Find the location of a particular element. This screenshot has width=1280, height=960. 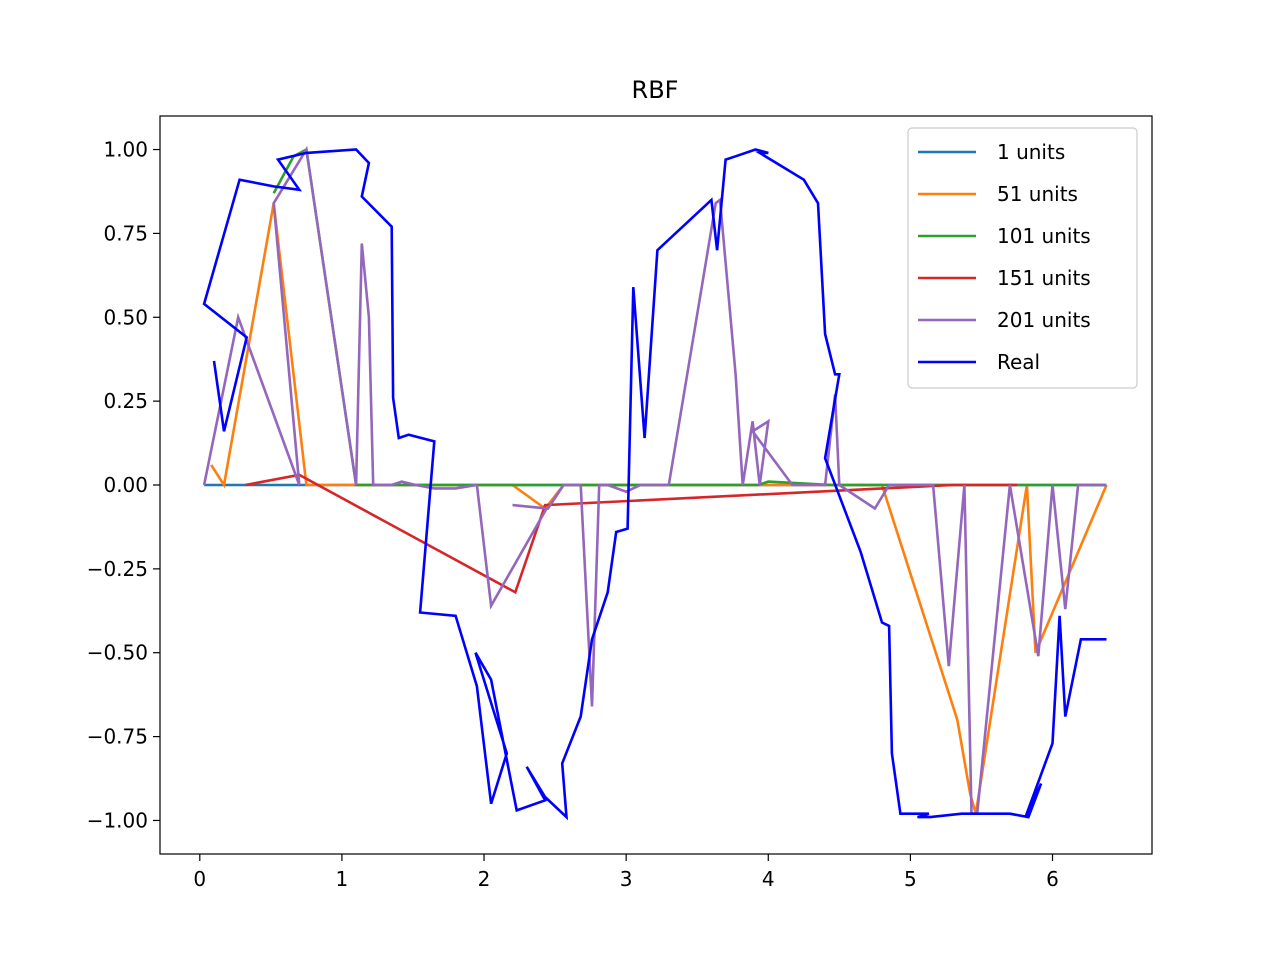

y-tick-label: 0.00 is located at coordinates (125, 485).